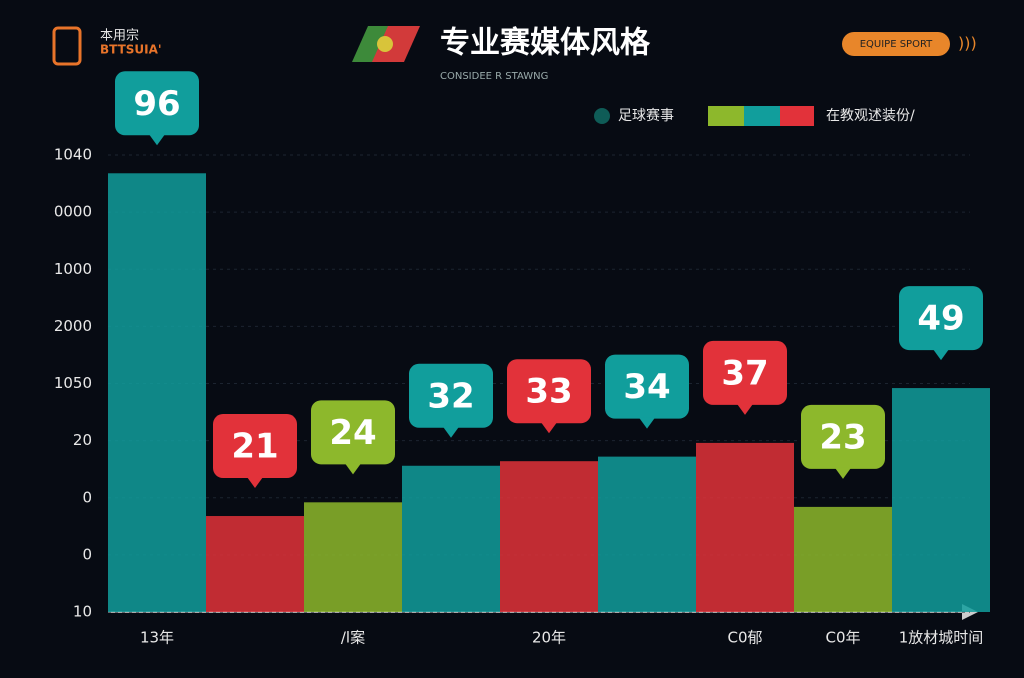  I want to click on value-label: 49, so click(940, 319).